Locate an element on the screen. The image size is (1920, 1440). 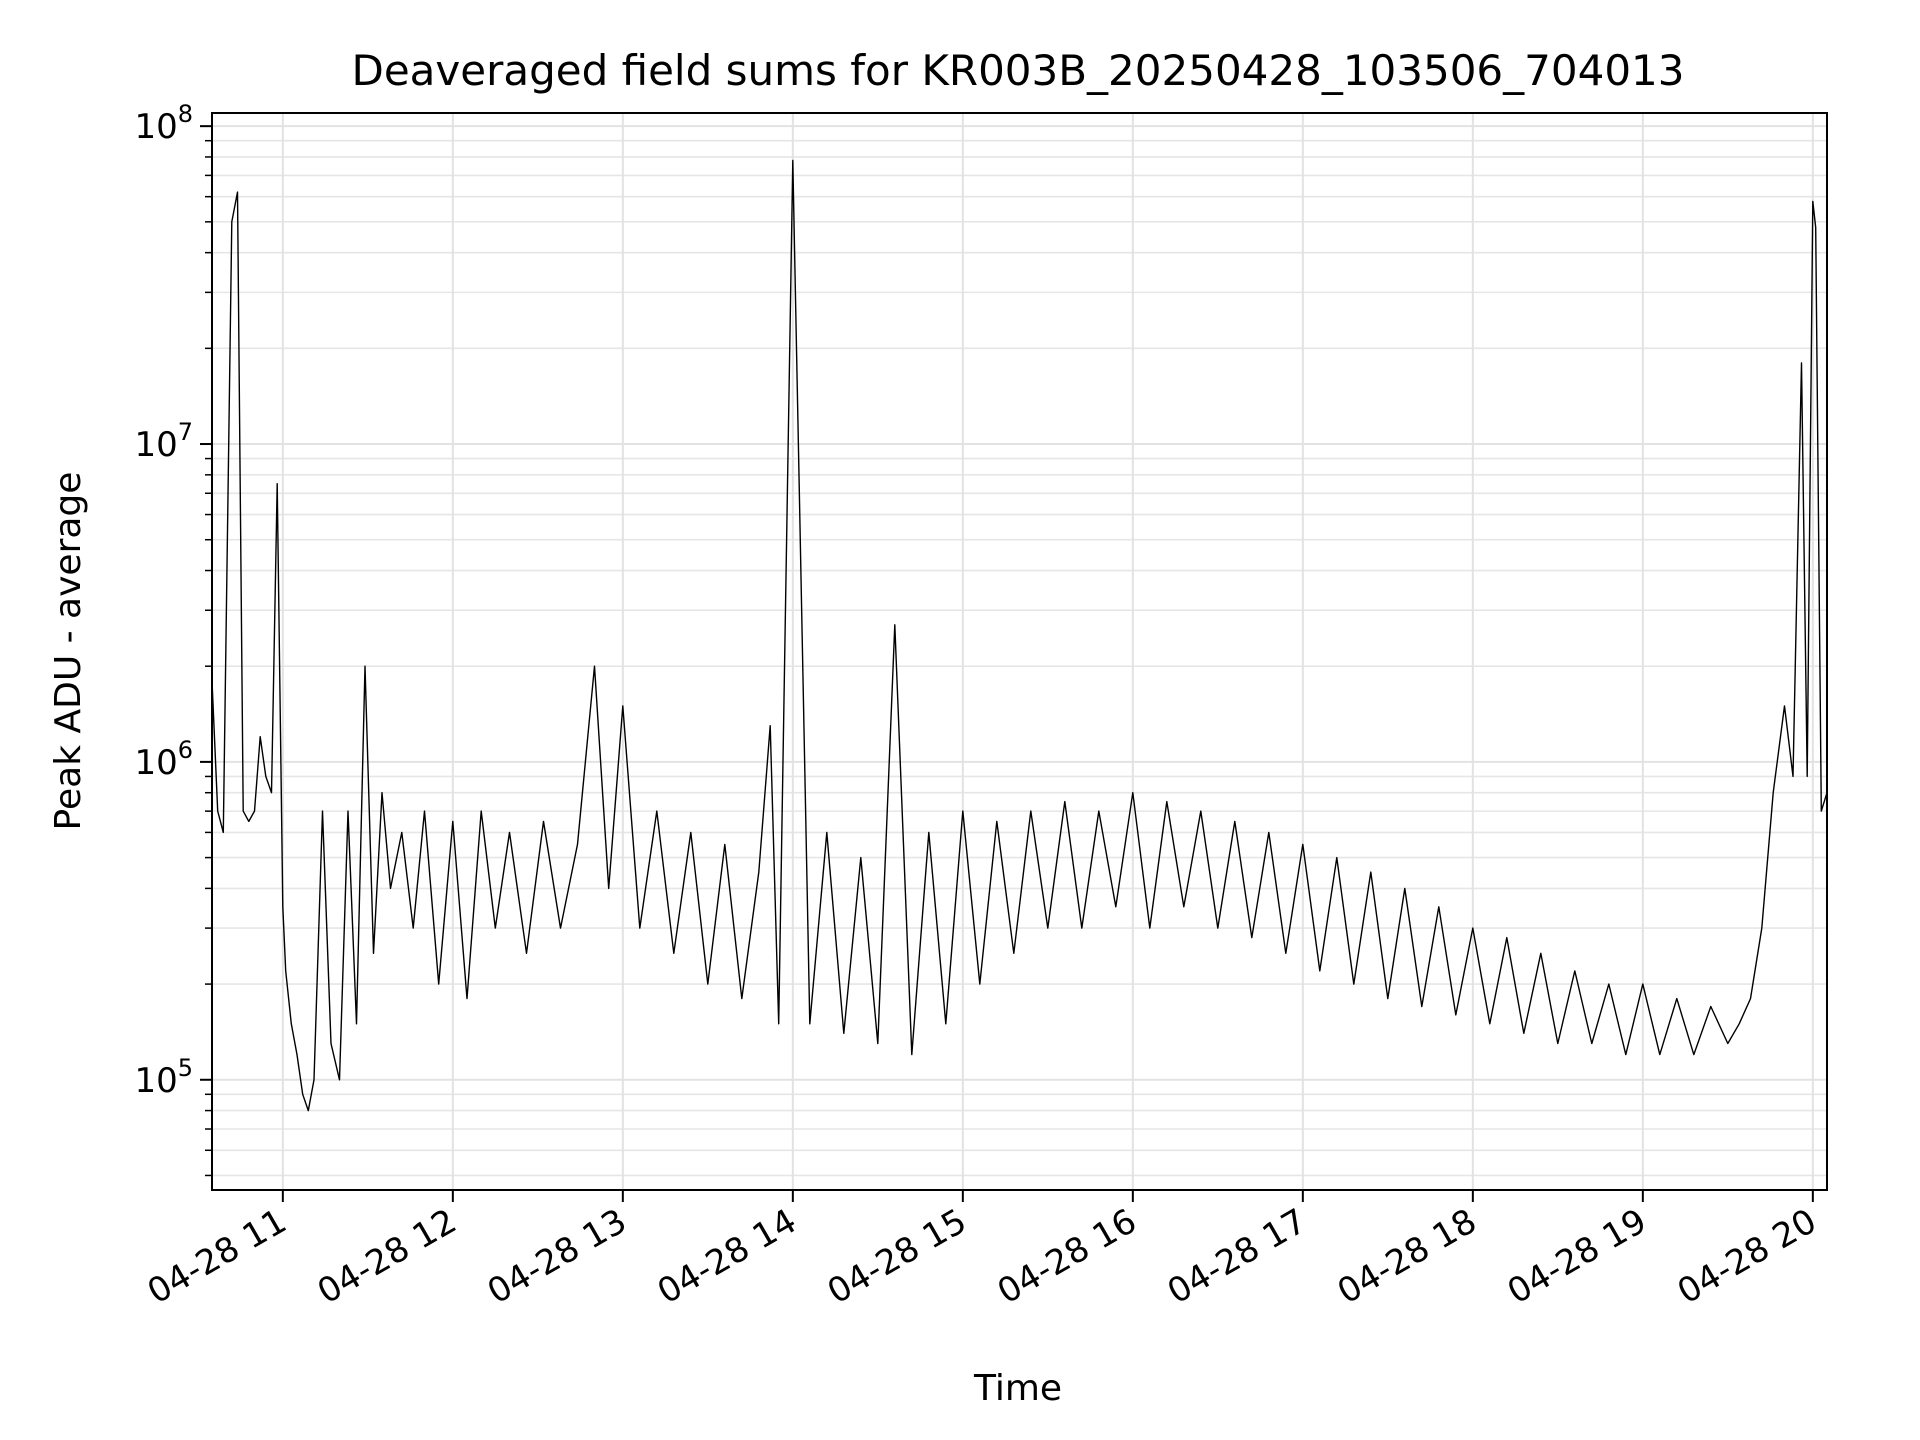
x-tick-label: 04-28 12 is located at coordinates (387, 1256).